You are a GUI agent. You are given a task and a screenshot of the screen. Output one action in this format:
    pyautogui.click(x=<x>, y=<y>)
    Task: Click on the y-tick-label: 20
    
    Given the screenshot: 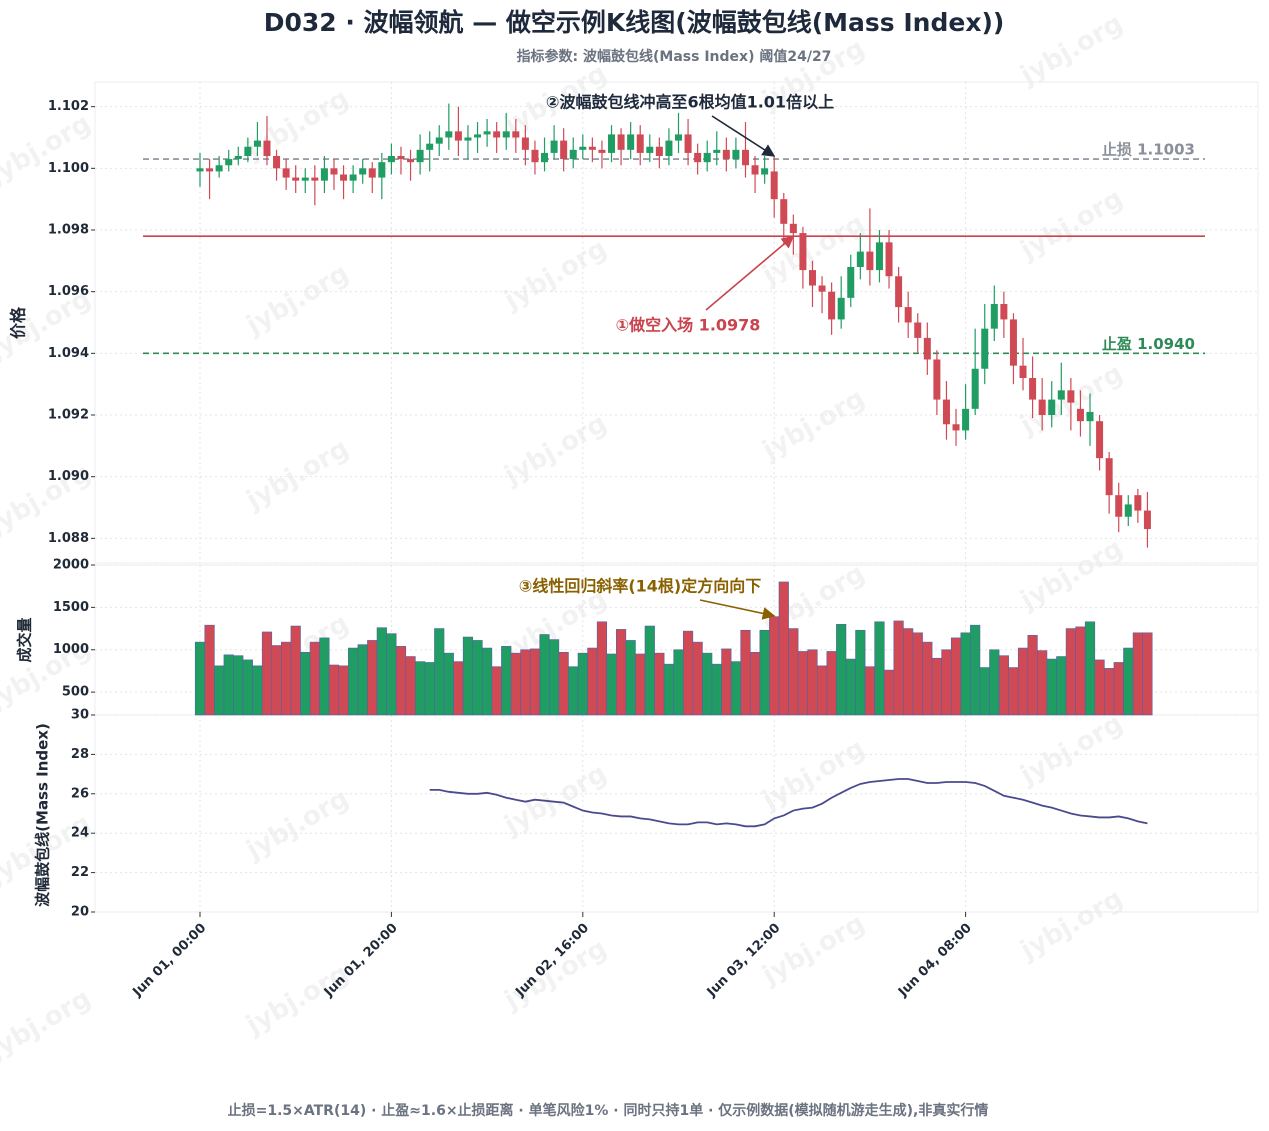 What is the action you would take?
    pyautogui.click(x=80, y=912)
    